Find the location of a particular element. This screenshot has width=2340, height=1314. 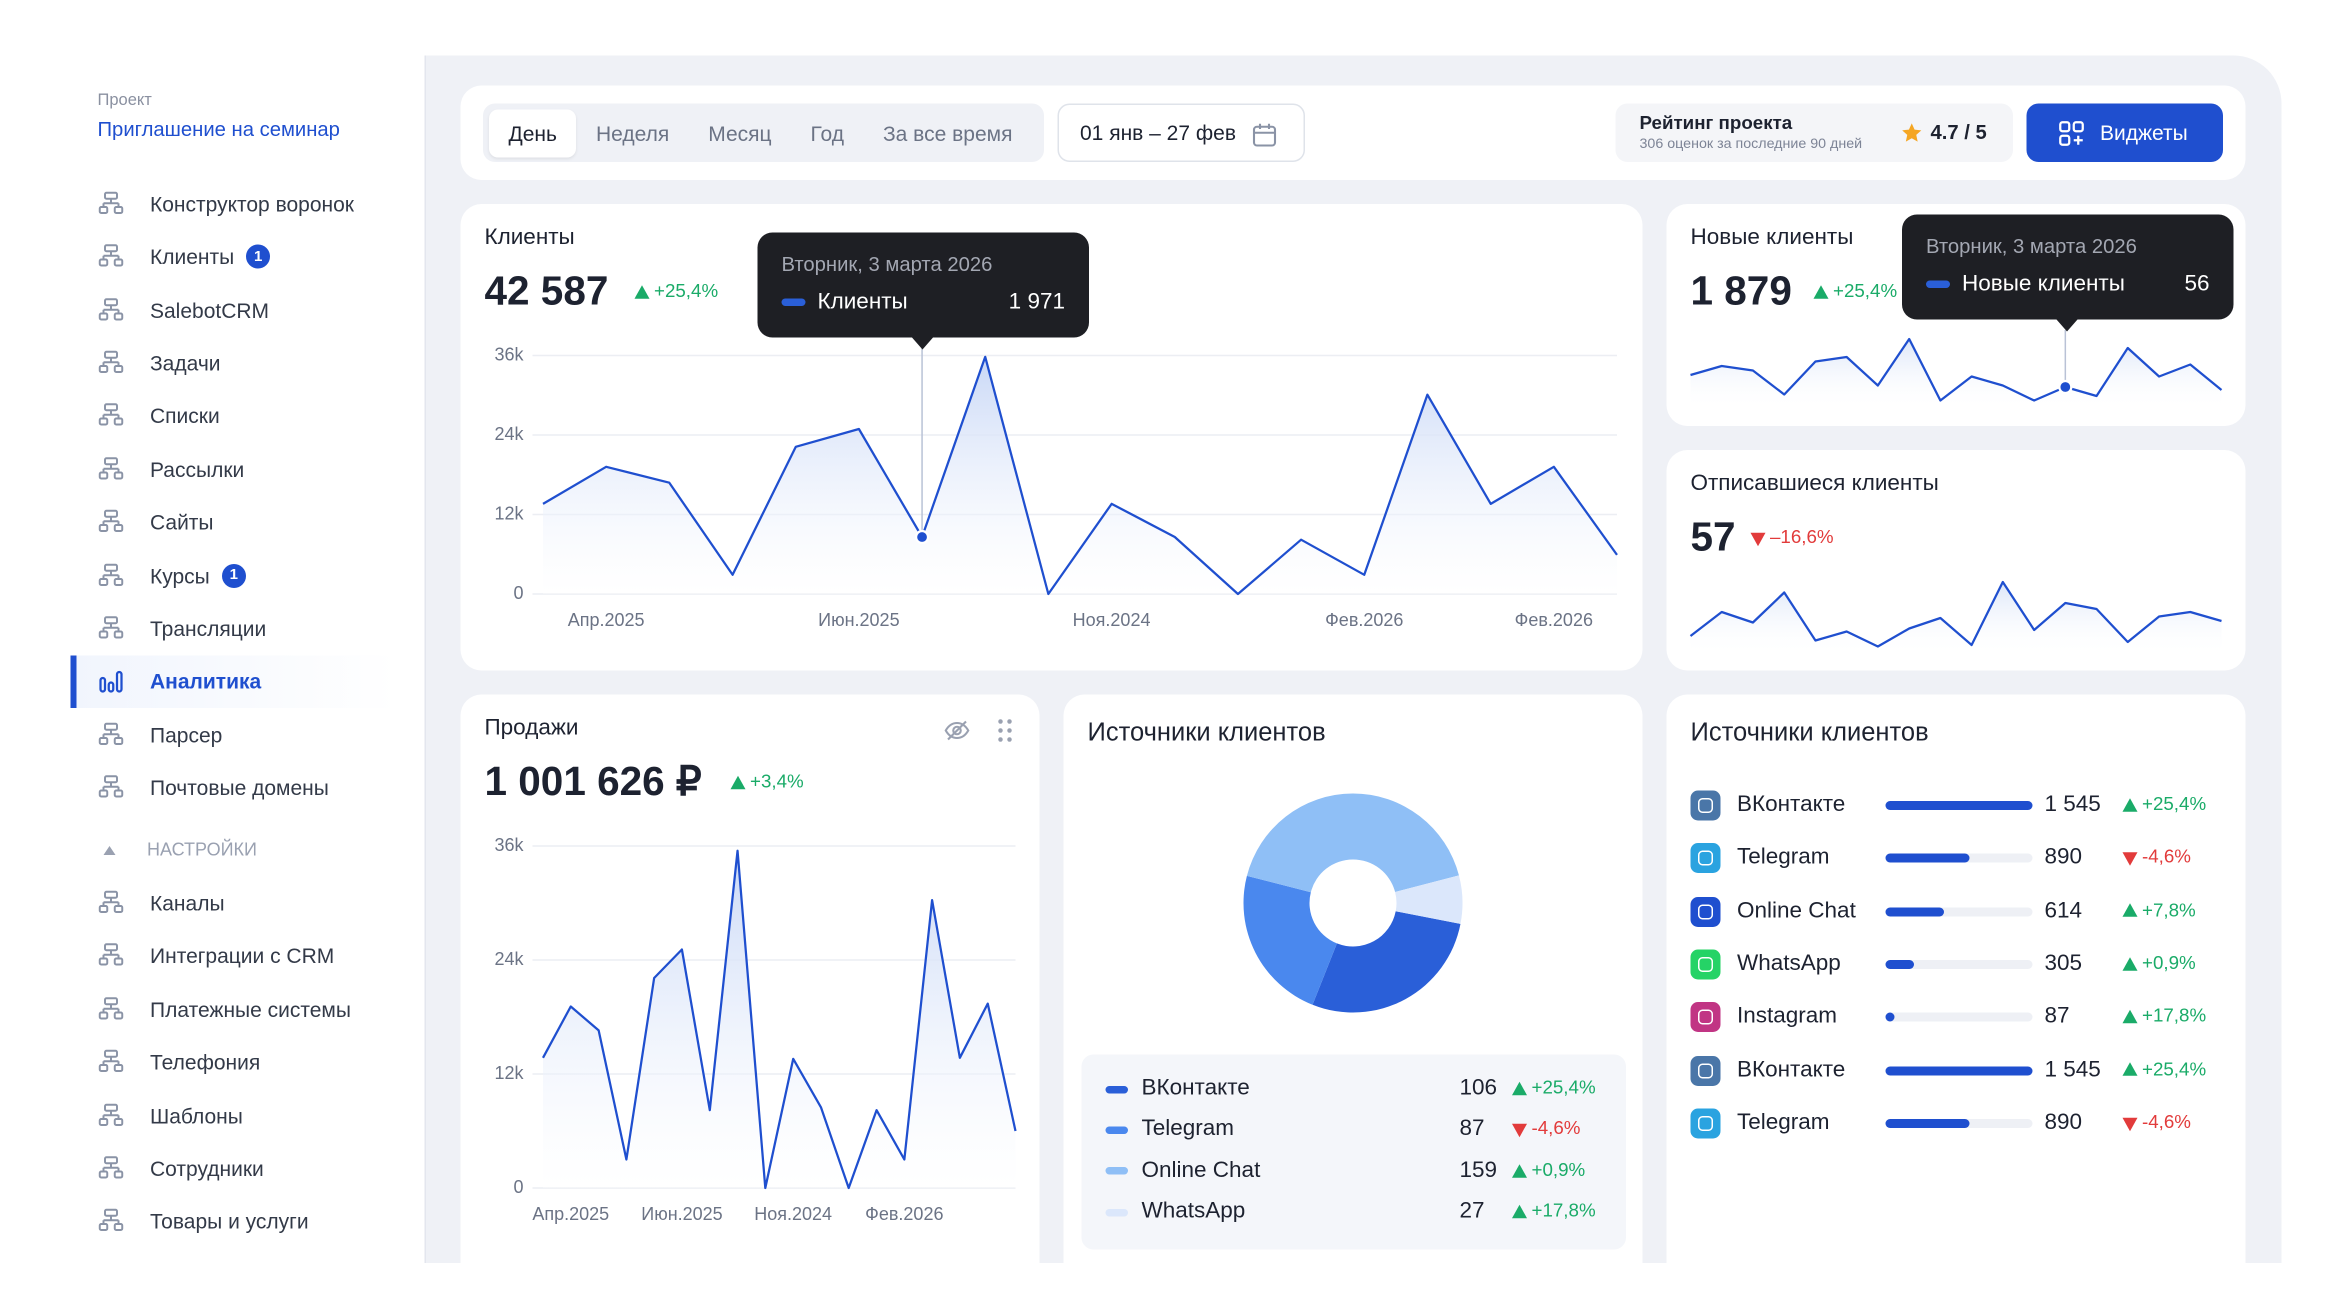

menu-item: Парсер is located at coordinates (234, 734).